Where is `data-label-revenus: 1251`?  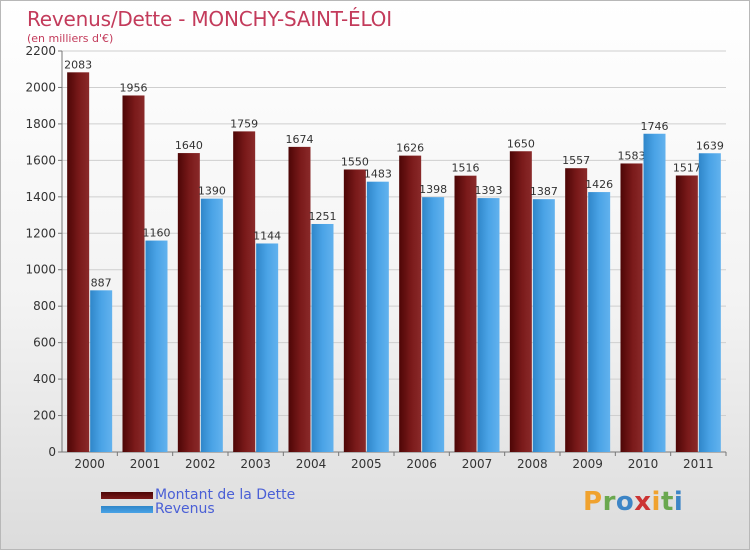 data-label-revenus: 1251 is located at coordinates (323, 216).